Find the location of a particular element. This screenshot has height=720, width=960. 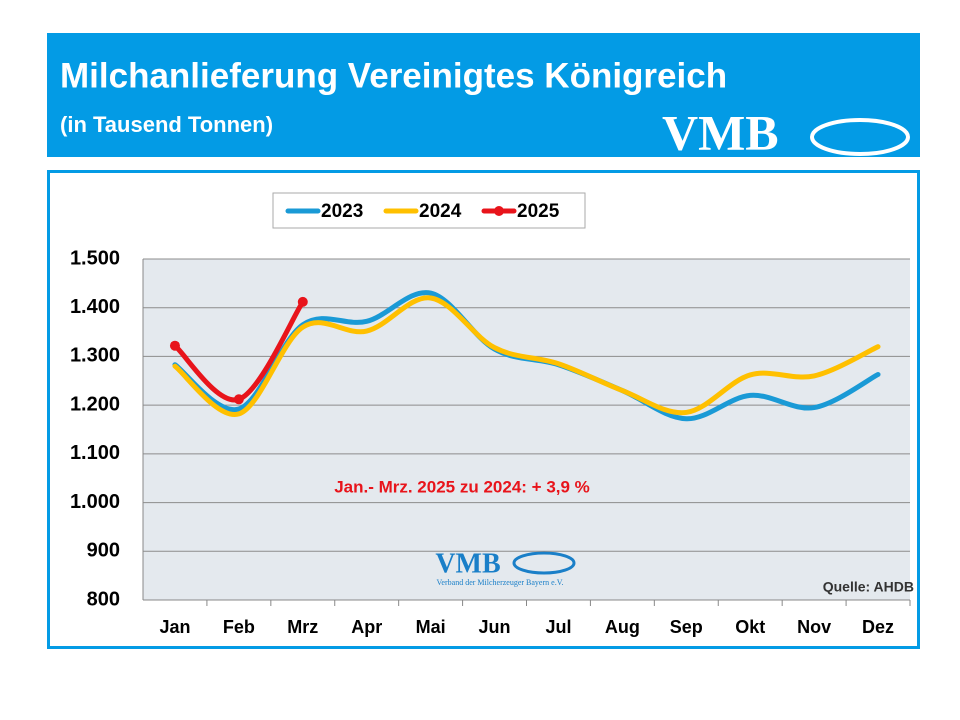

x-tick-label: Okt is located at coordinates (750, 627).